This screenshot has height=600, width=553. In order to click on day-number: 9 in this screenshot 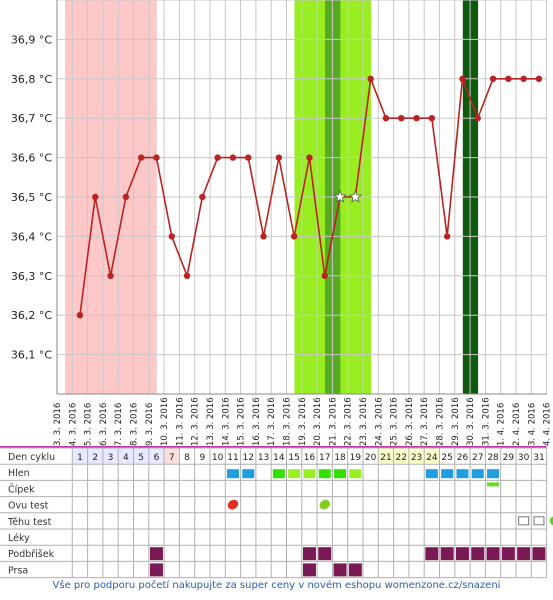, I will do `click(202, 458)`.